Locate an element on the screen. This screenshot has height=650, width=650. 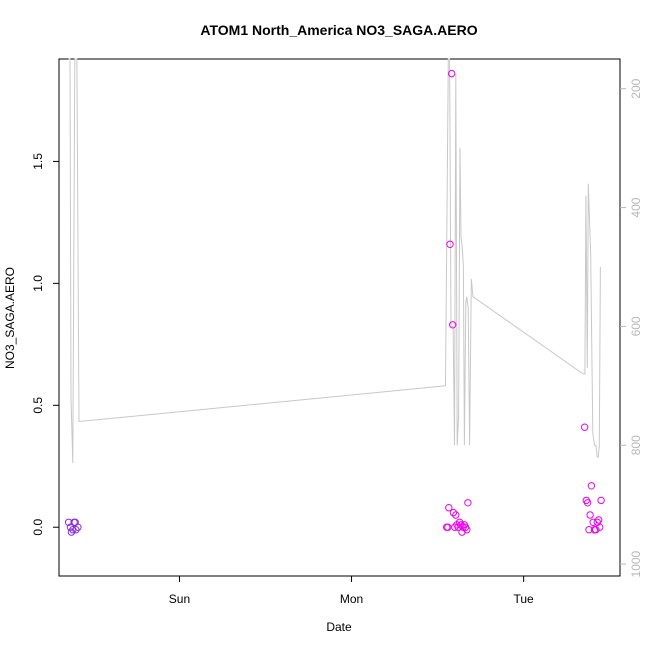
y2-tick-label: 800 is located at coordinates (636, 445).